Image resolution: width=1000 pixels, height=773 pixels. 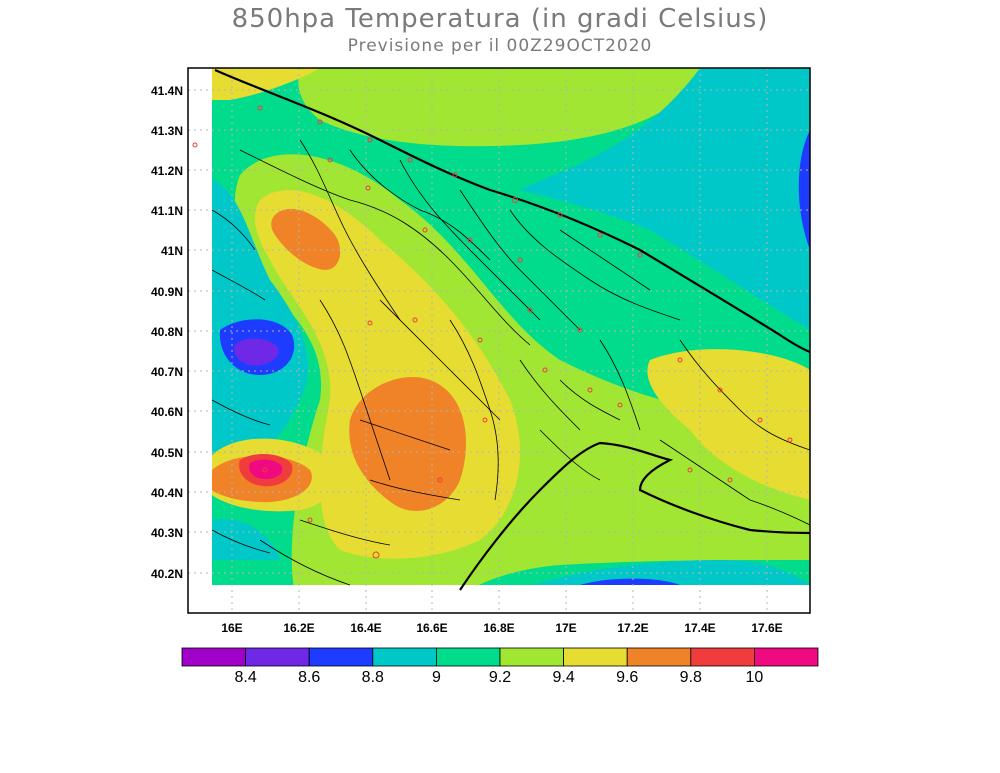 What do you see at coordinates (691, 677) in the screenshot?
I see `colorbar-label: 9.8` at bounding box center [691, 677].